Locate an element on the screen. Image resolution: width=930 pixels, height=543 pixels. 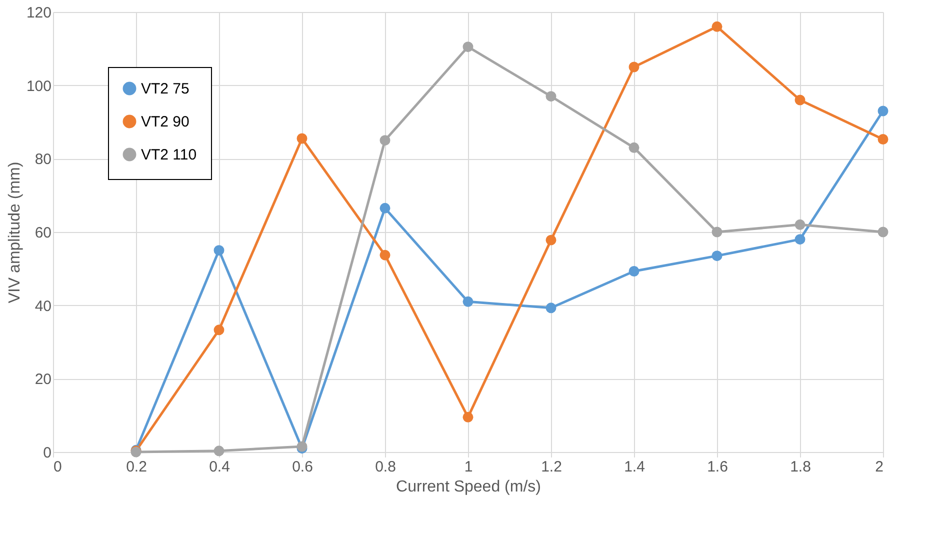
x-tick-label: 1 is located at coordinates (468, 467).